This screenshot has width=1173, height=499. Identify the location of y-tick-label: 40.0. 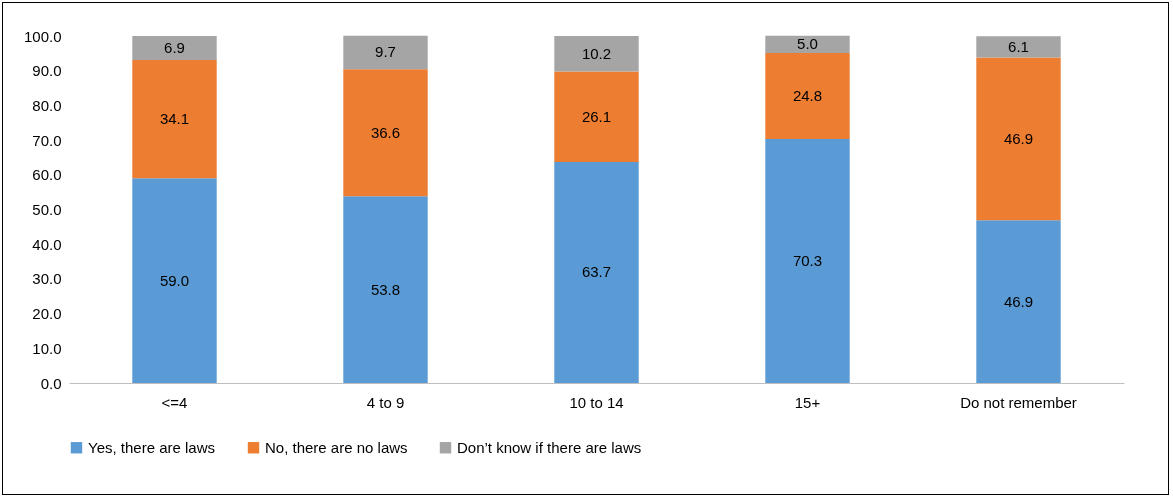
(47, 244).